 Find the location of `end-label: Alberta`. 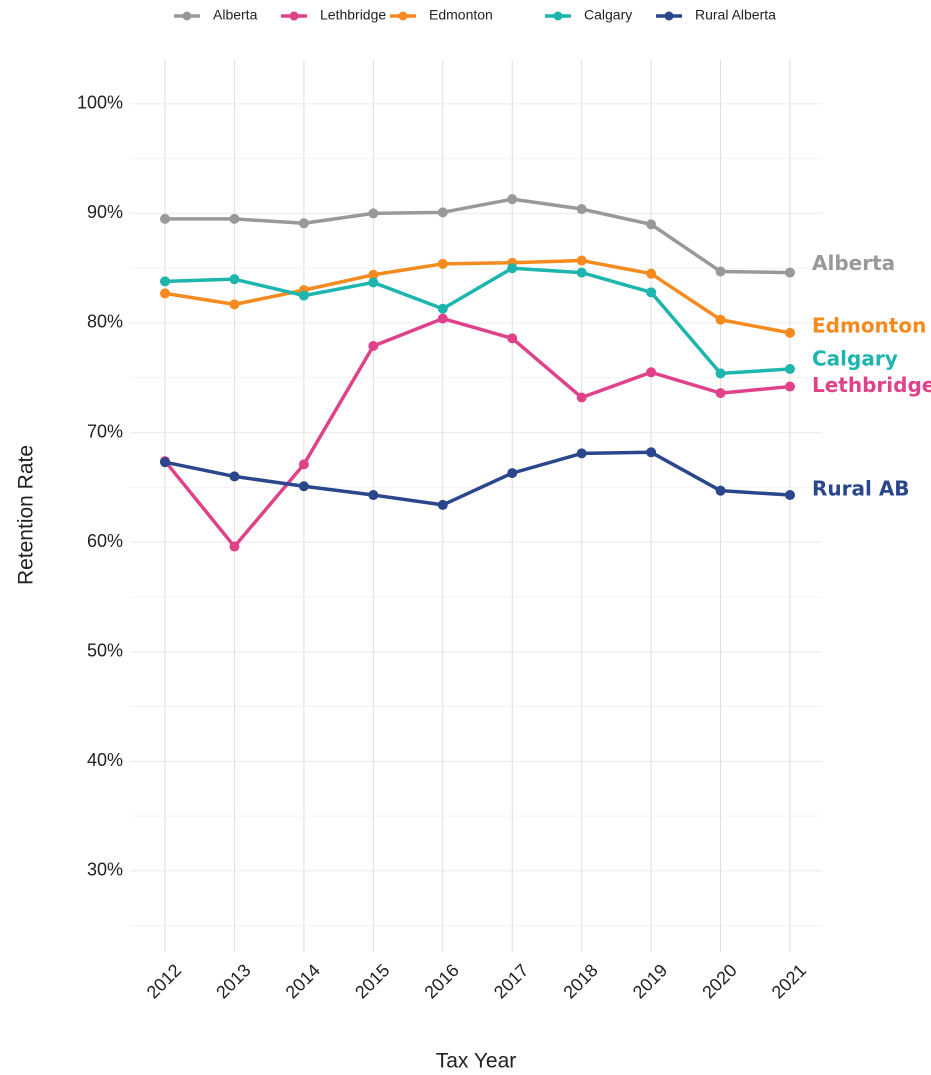

end-label: Alberta is located at coordinates (853, 263).